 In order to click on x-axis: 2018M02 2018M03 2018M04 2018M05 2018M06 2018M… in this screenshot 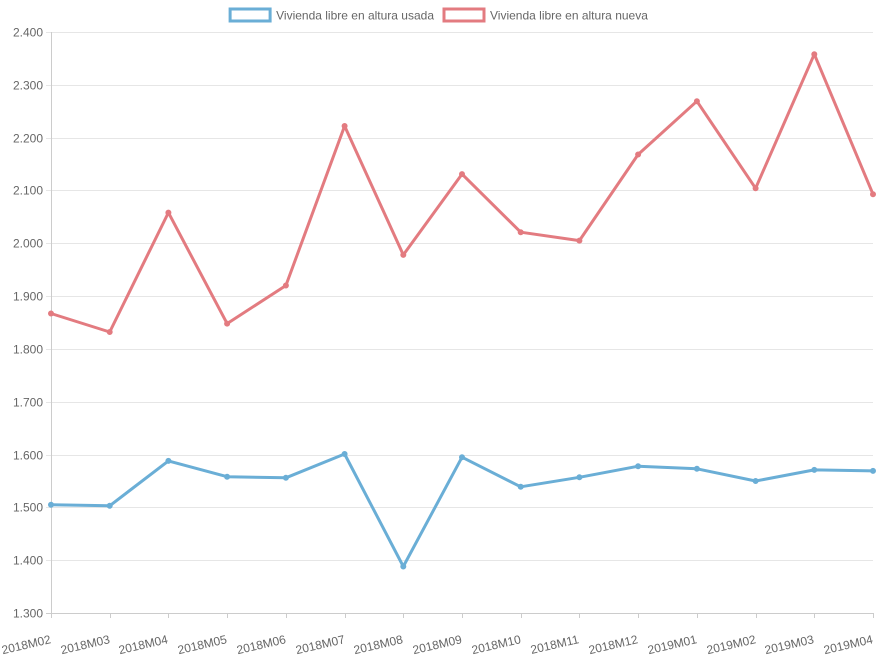, I will do `click(437, 644)`.